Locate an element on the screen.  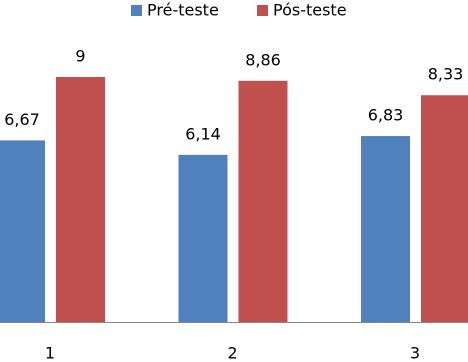
value-label: 8,33 is located at coordinates (446, 74).